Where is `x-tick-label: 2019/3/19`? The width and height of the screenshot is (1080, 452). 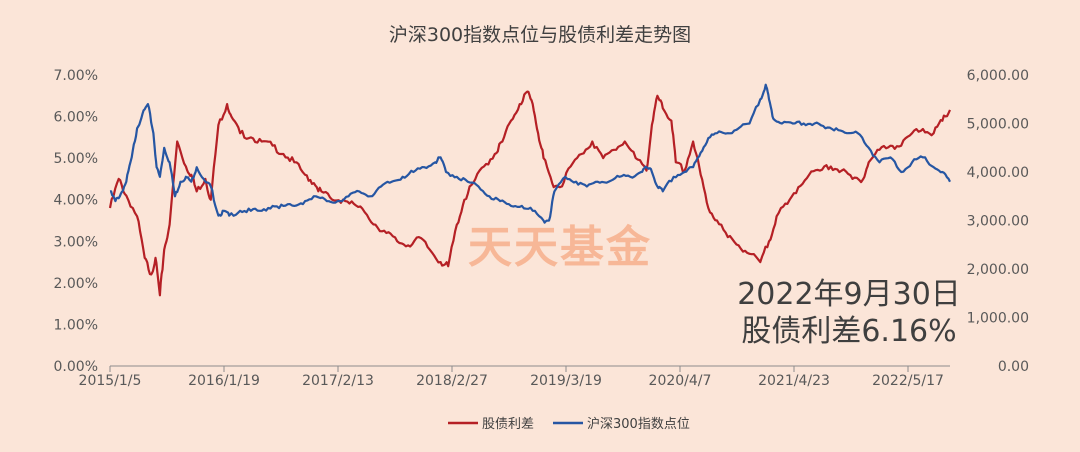
x-tick-label: 2019/3/19 is located at coordinates (566, 381).